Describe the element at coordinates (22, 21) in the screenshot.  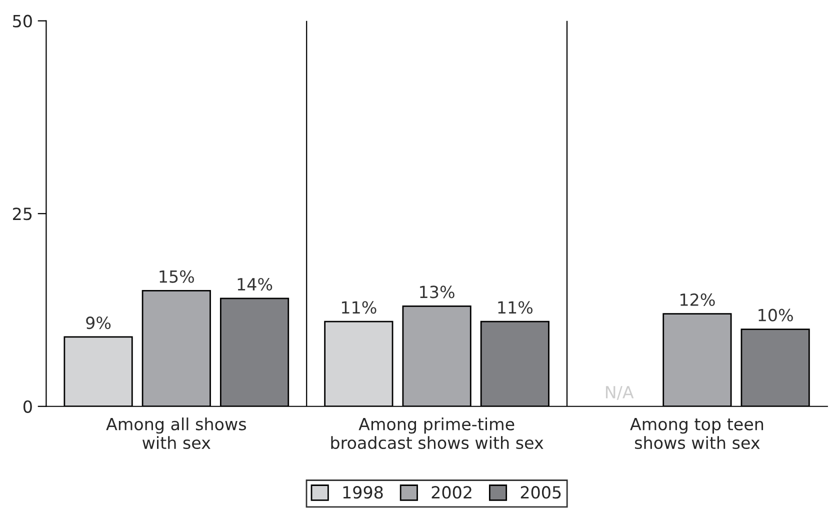
I see `y-tick-label: 50` at that location.